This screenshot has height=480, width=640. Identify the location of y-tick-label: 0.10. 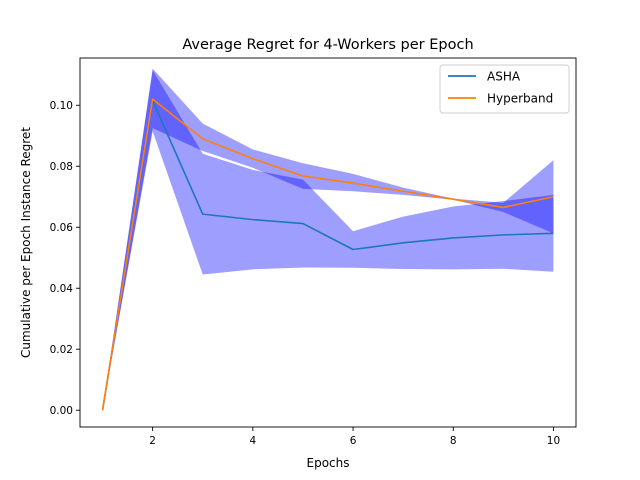
(61, 106).